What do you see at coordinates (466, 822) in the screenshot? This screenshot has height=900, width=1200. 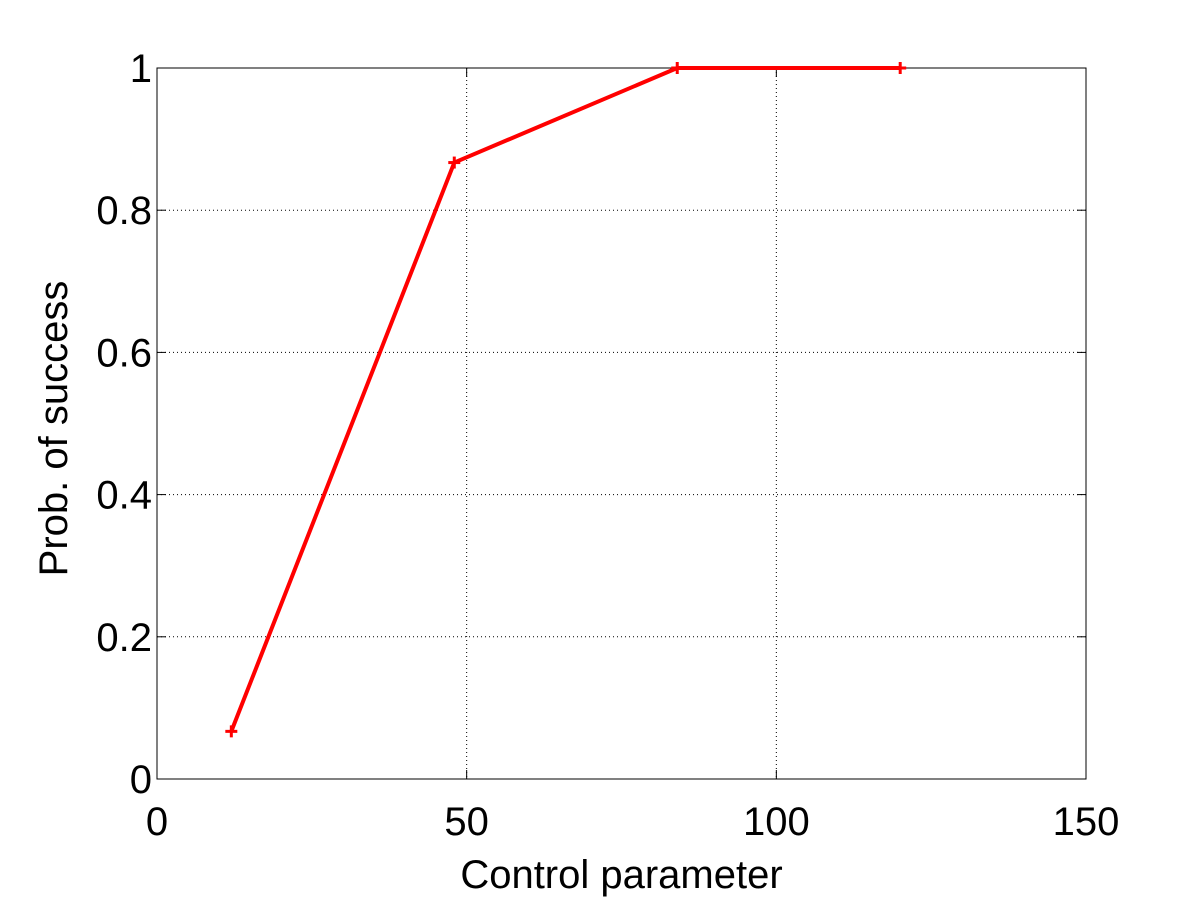 I see `x-tick-label: 50` at bounding box center [466, 822].